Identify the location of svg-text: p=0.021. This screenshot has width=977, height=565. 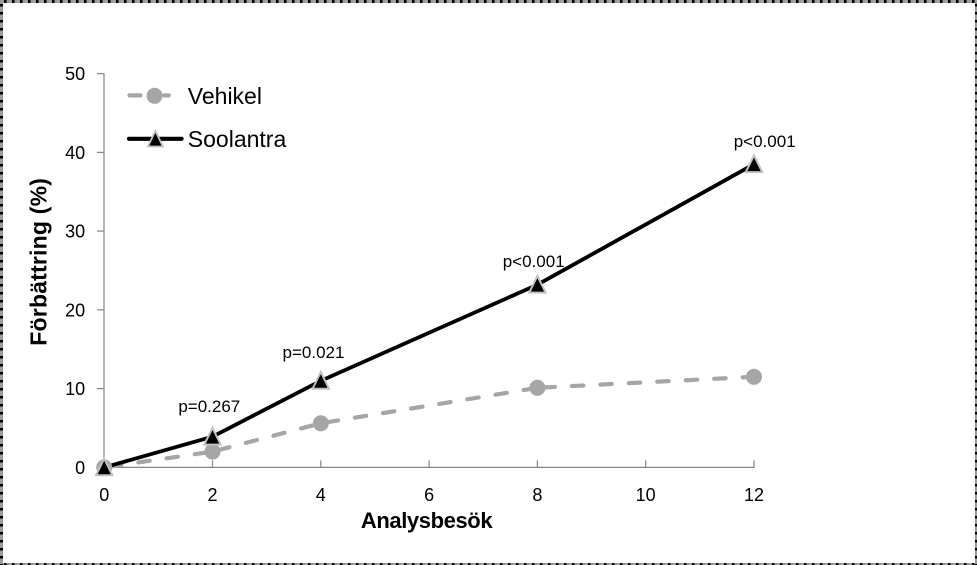
(314, 352).